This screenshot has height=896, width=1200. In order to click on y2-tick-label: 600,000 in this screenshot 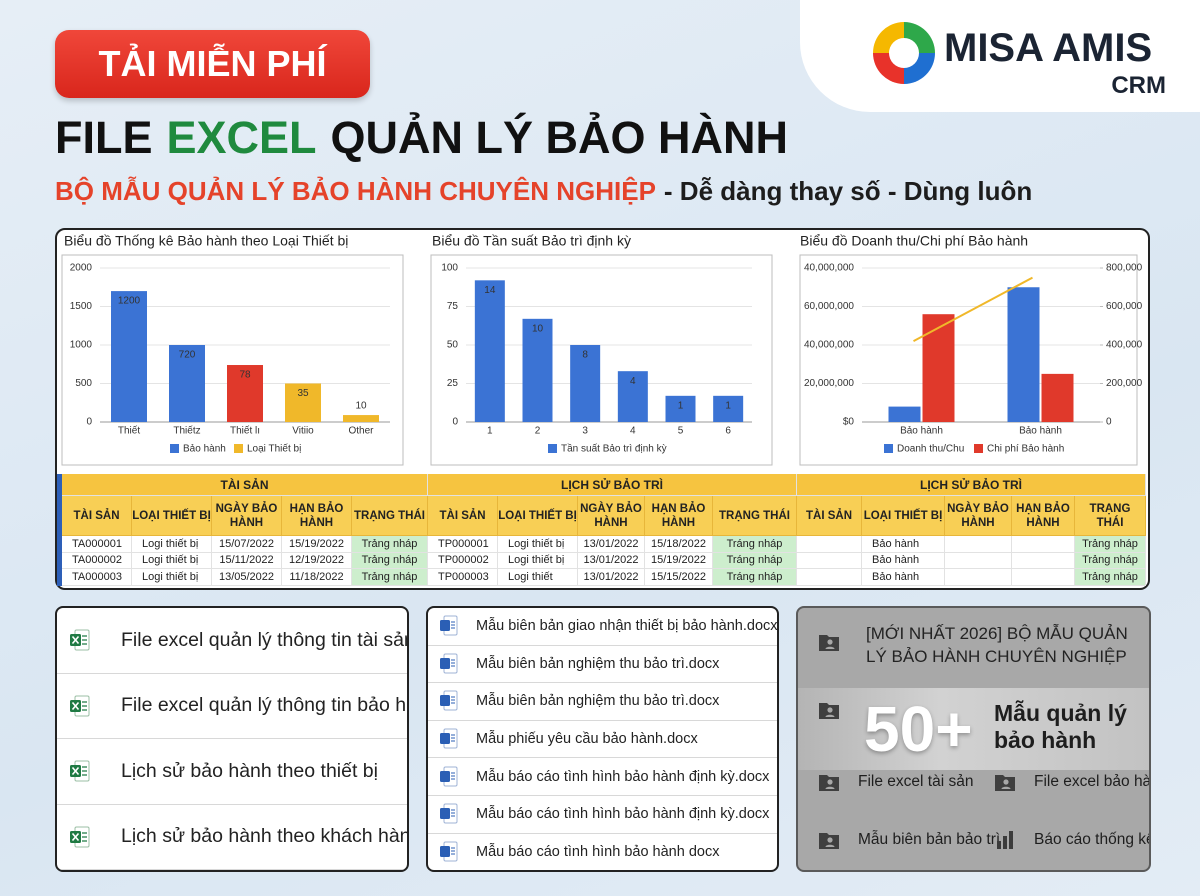, I will do `click(1124, 306)`.